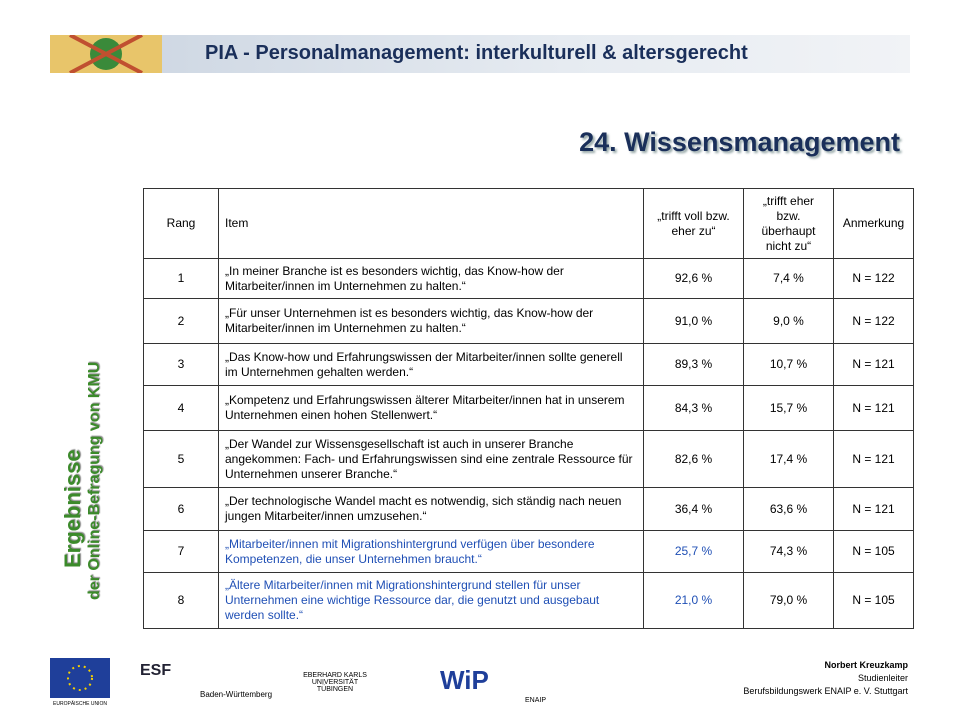  What do you see at coordinates (181, 223) in the screenshot?
I see `column-header: Rang` at bounding box center [181, 223].